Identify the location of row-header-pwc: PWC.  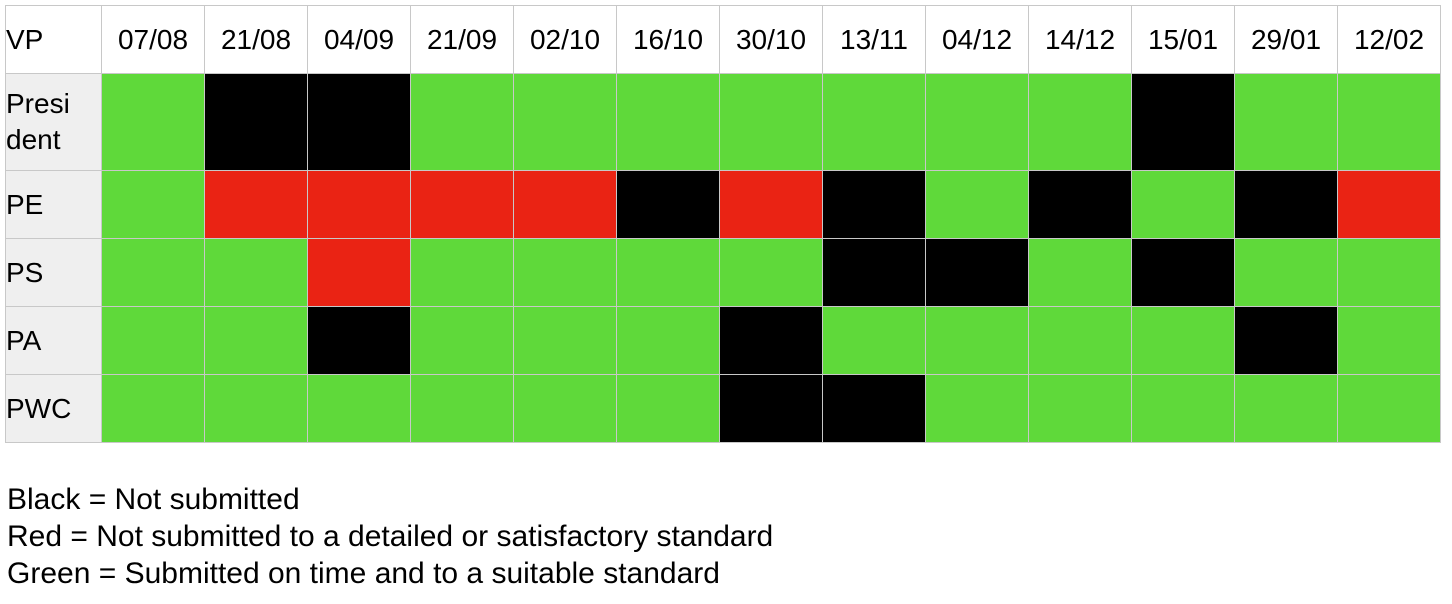
(53, 408).